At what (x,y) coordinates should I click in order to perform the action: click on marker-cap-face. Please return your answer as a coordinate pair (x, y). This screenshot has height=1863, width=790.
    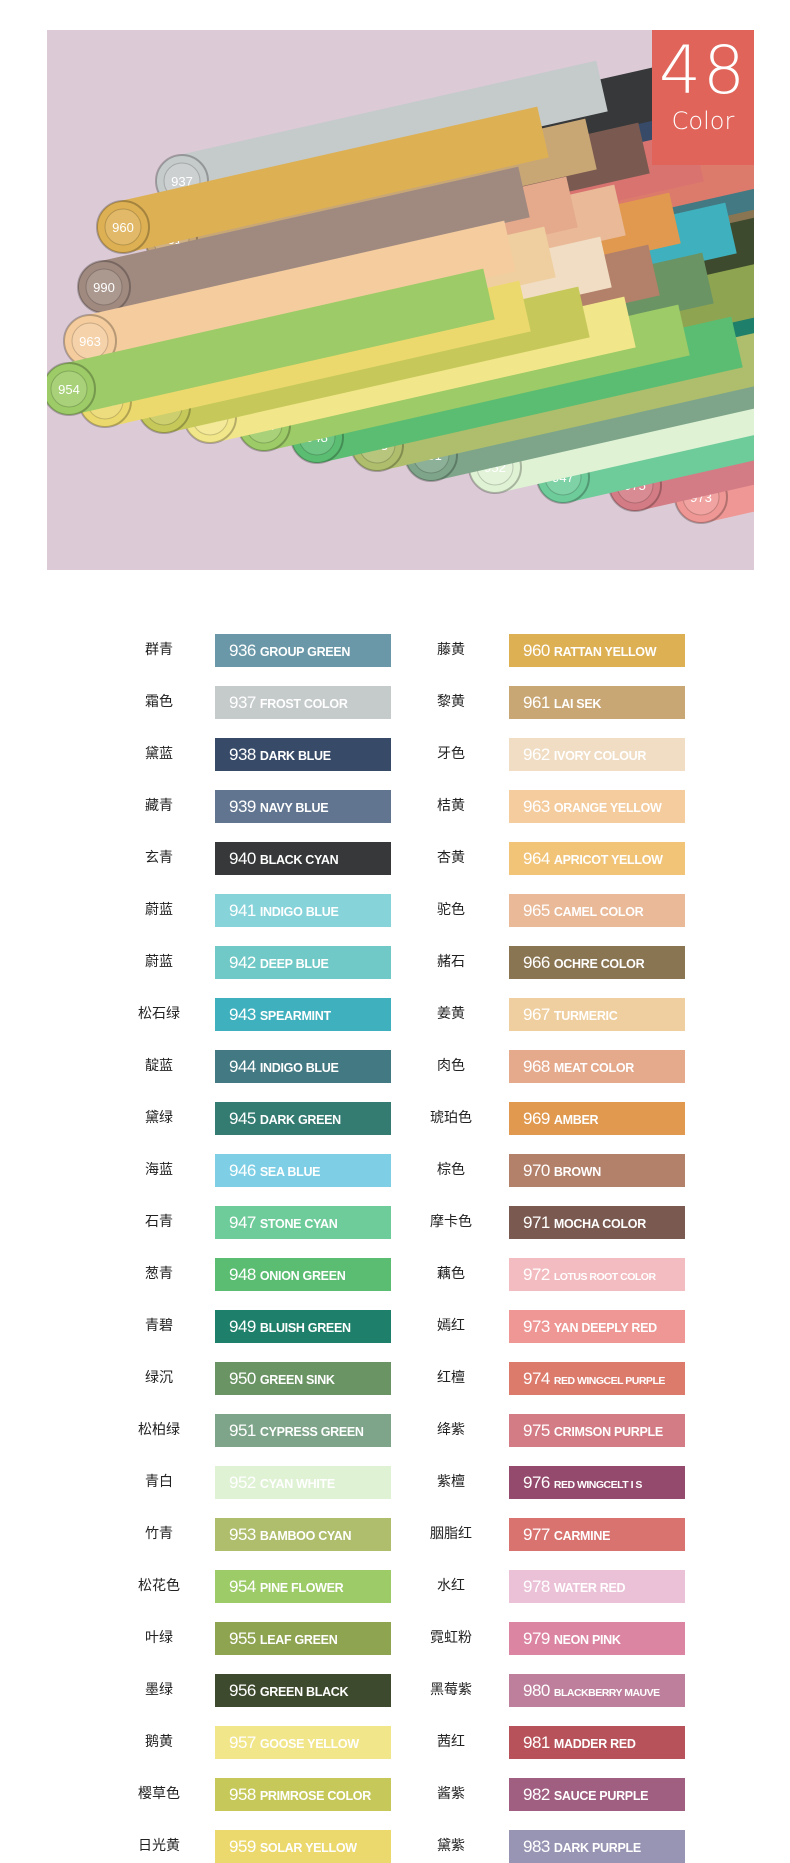
    Looking at the image, I should click on (104, 287).